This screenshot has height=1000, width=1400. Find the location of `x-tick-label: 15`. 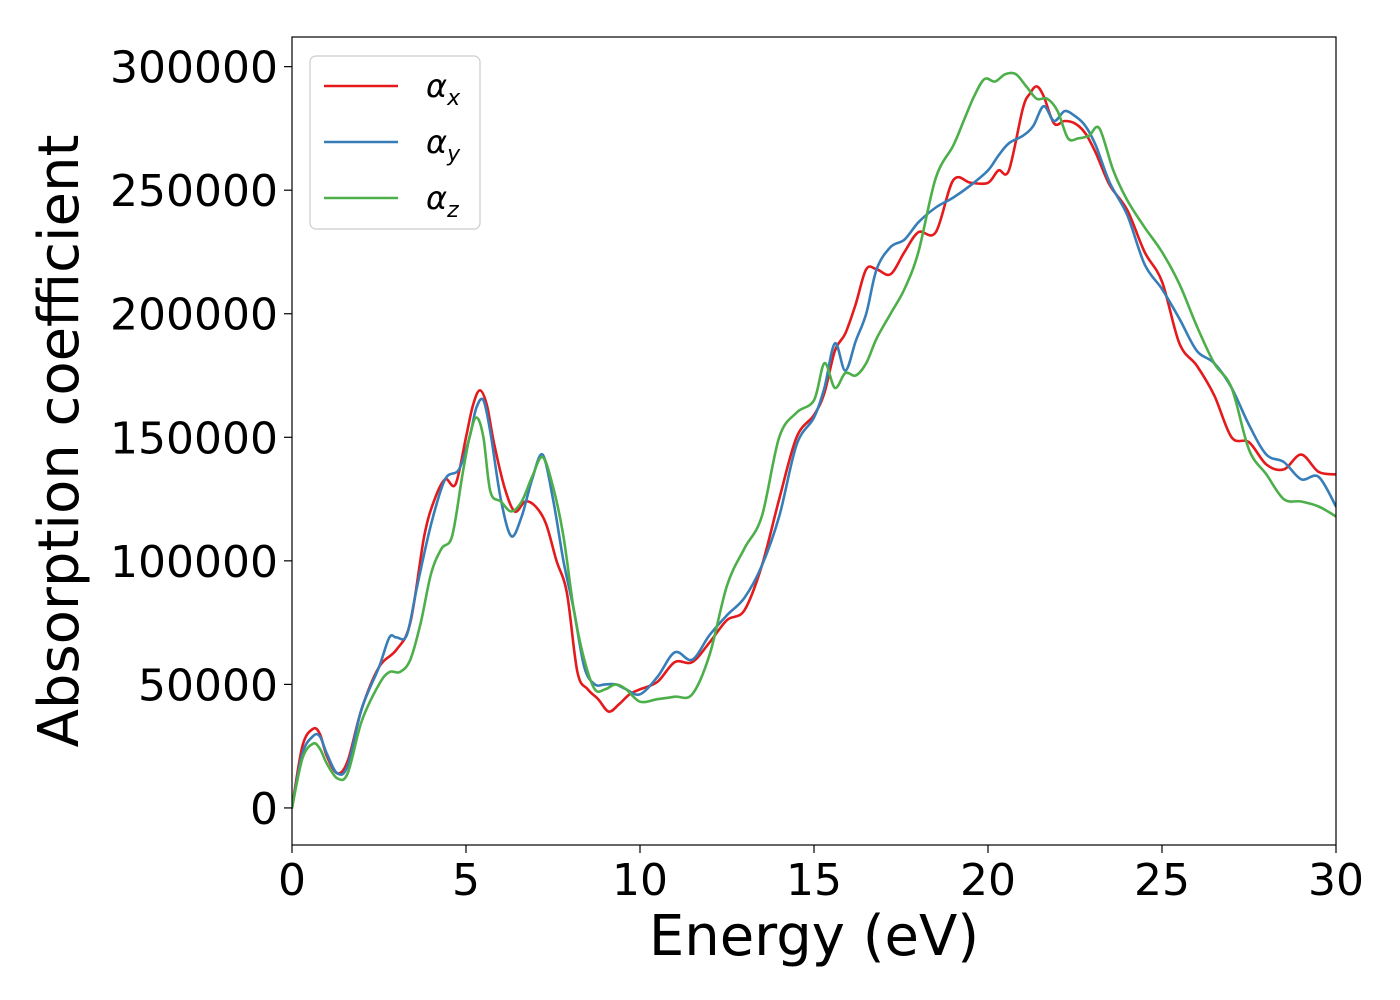

x-tick-label: 15 is located at coordinates (814, 880).